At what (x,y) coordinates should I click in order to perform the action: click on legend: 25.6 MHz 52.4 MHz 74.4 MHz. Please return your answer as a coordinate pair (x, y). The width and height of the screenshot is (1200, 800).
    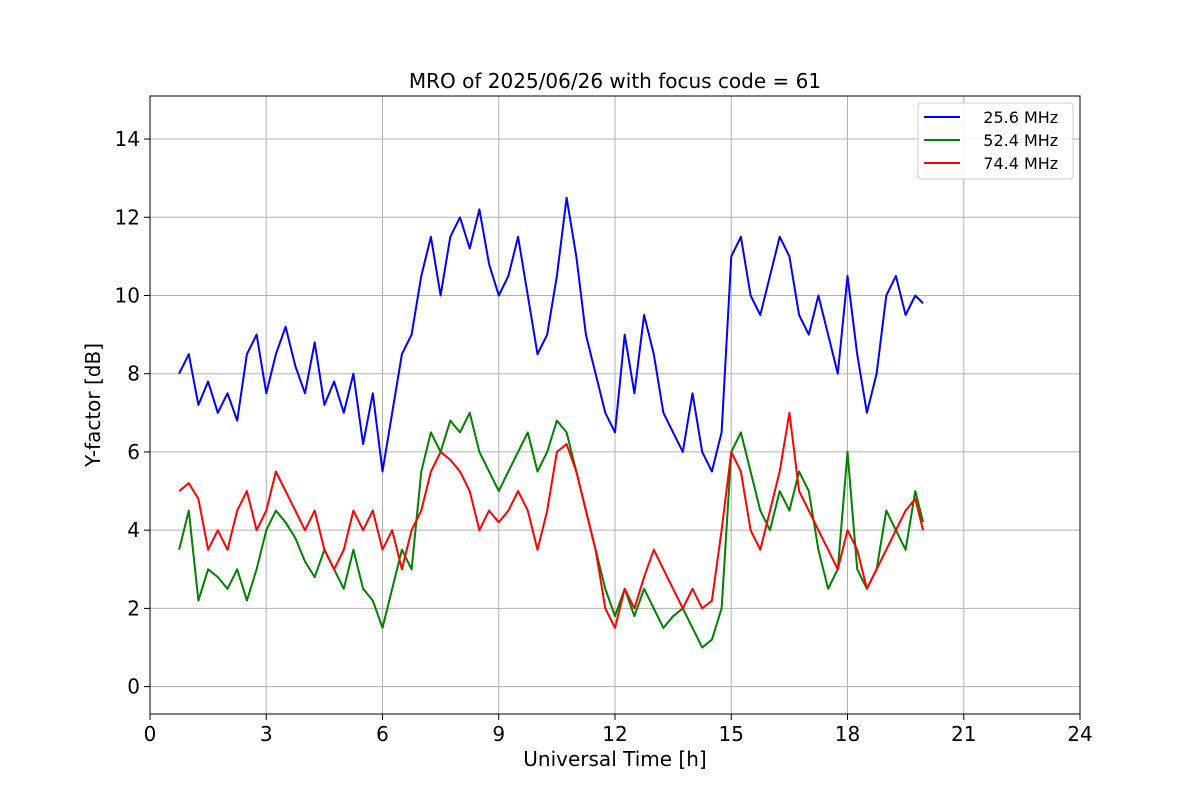
    Looking at the image, I should click on (995, 141).